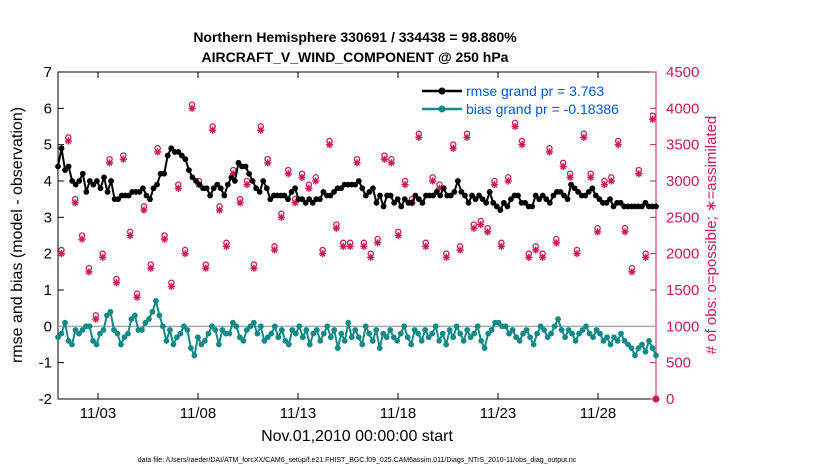  I want to click on x-tick-label: 11/28, so click(598, 413).